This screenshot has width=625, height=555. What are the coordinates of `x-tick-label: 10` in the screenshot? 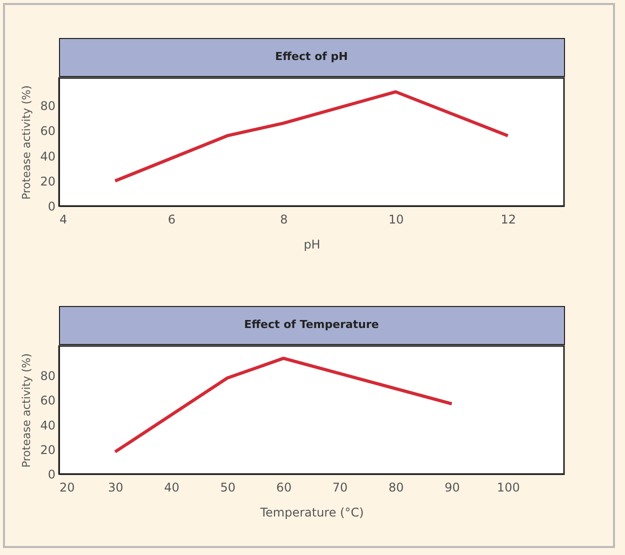 It's located at (396, 219).